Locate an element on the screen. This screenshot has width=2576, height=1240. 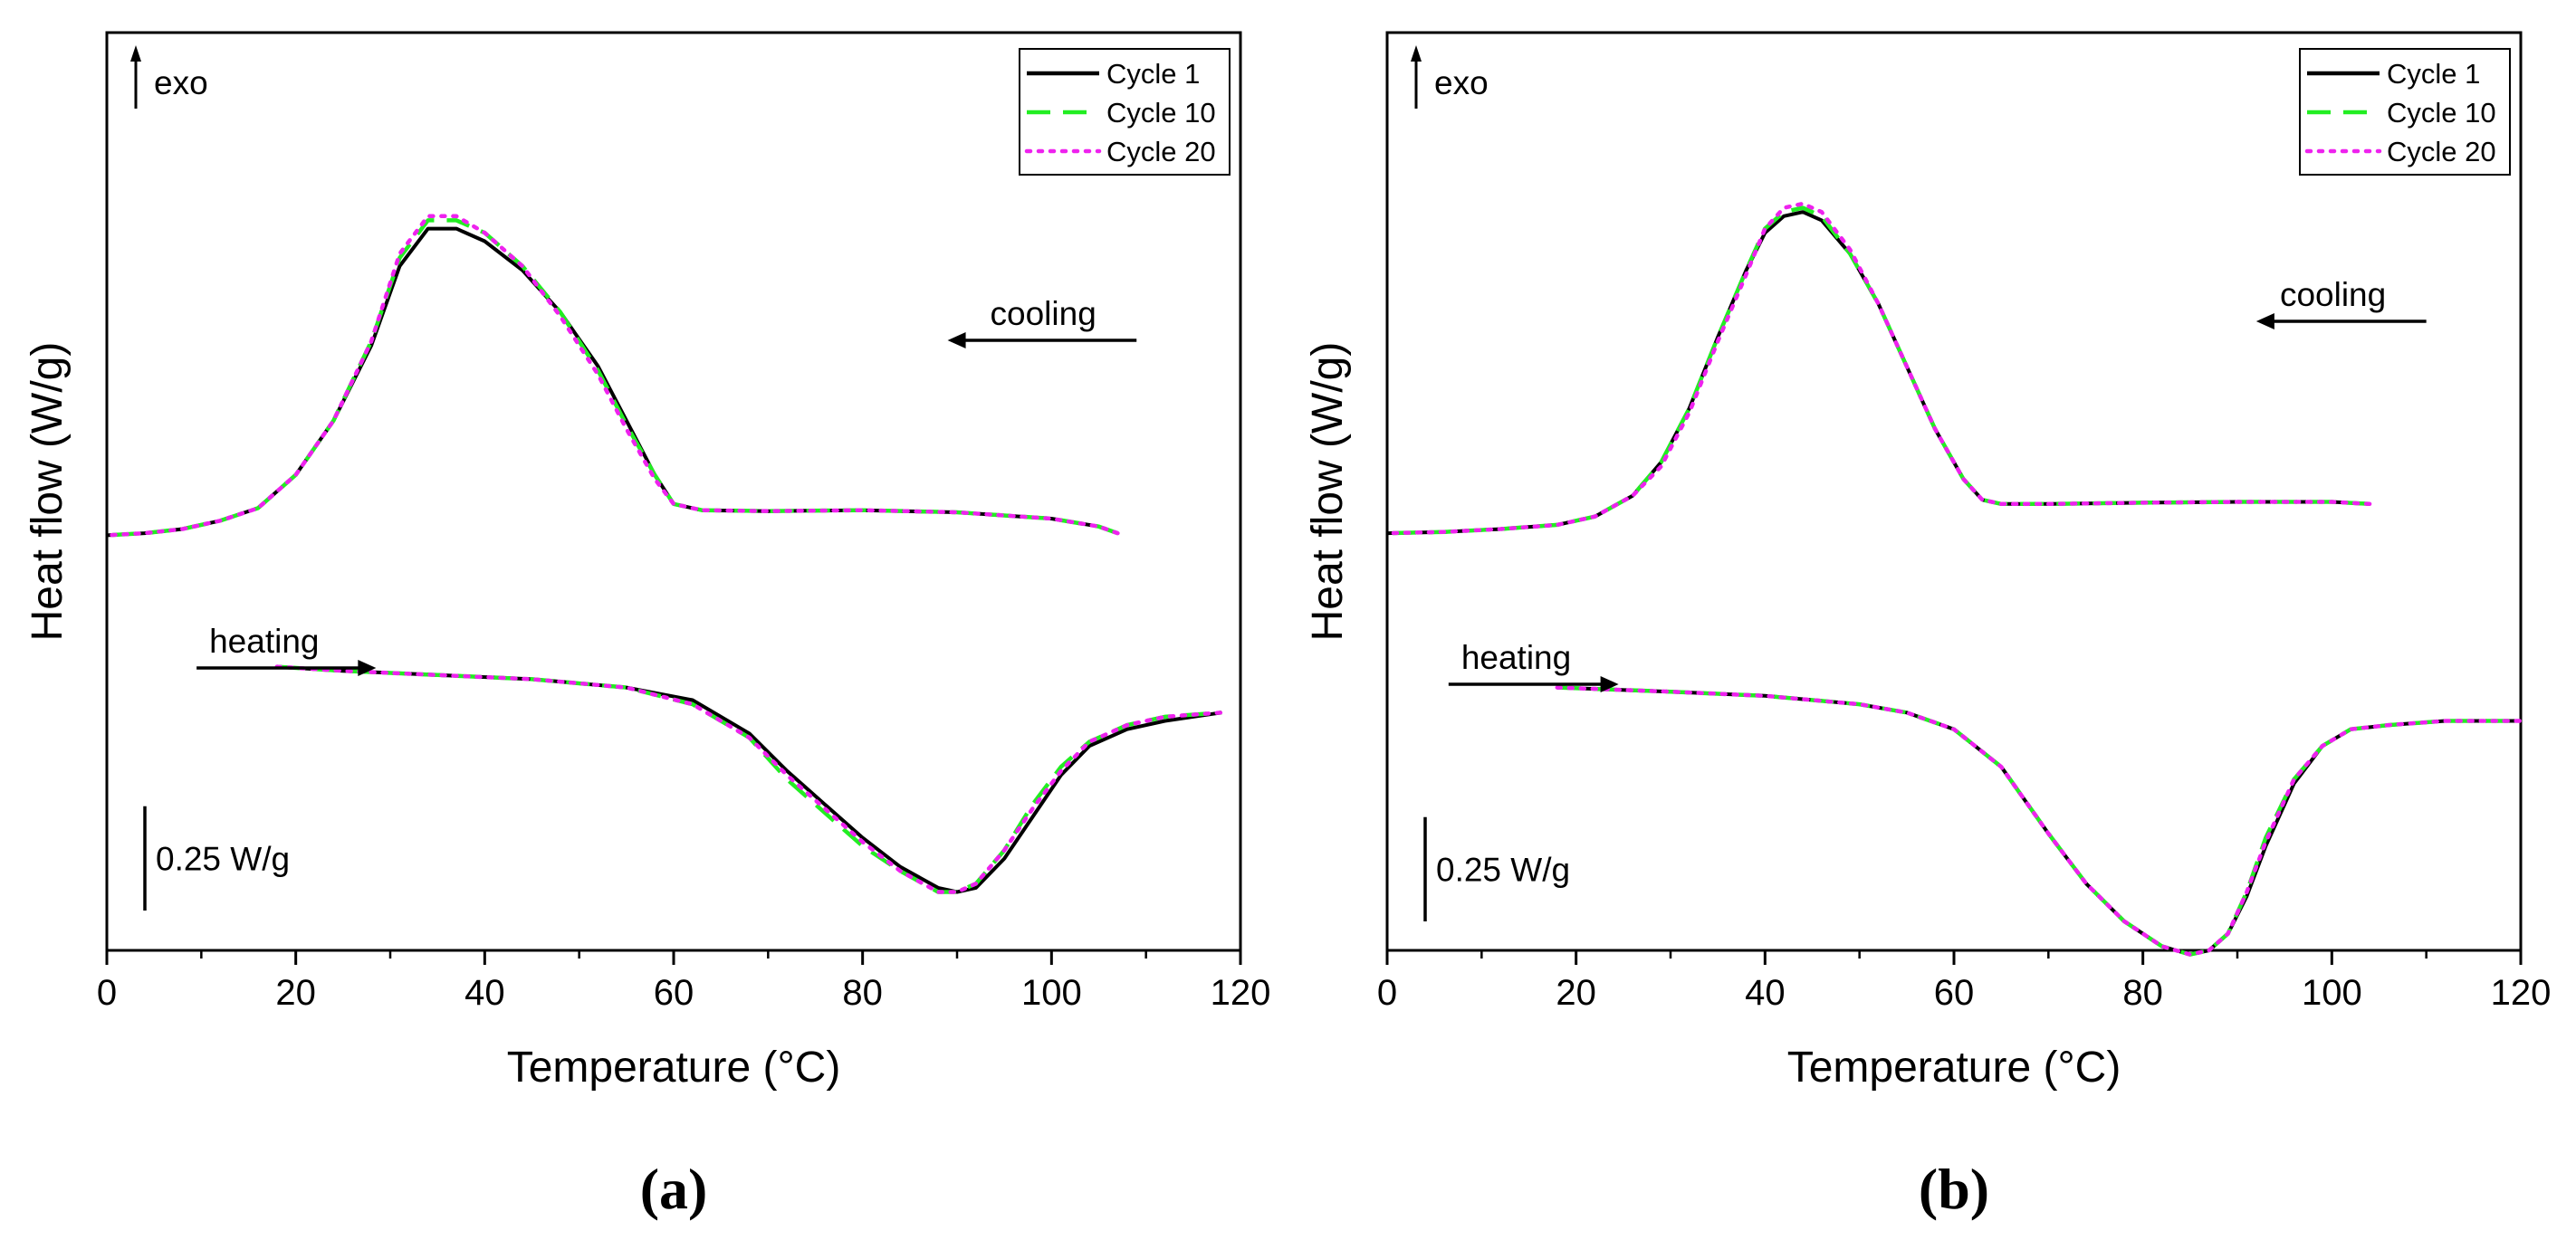
panel-label: (b) is located at coordinates (1954, 1189).